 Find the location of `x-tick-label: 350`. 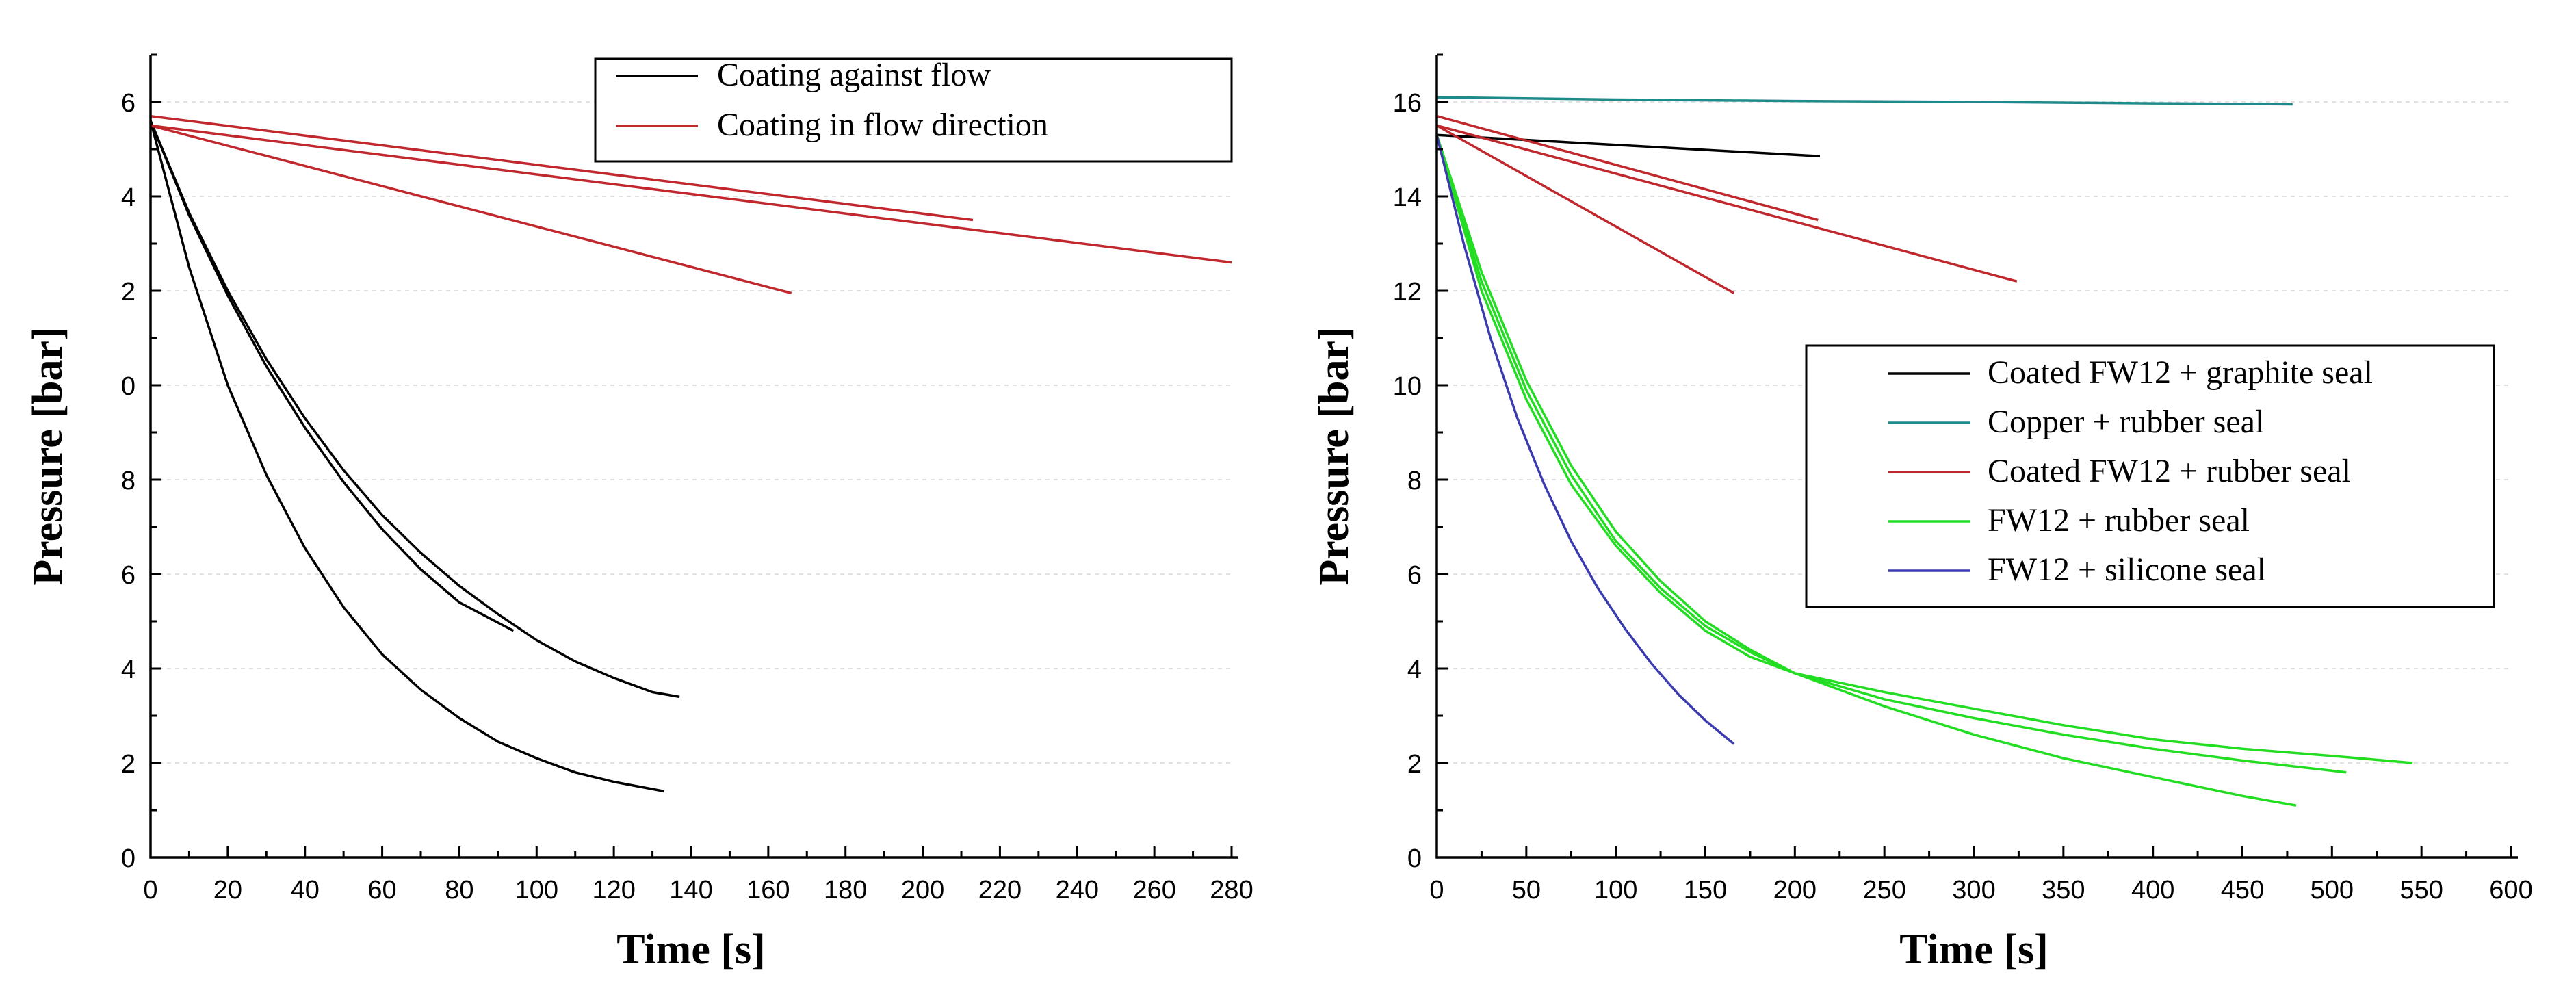

x-tick-label: 350 is located at coordinates (2063, 890).